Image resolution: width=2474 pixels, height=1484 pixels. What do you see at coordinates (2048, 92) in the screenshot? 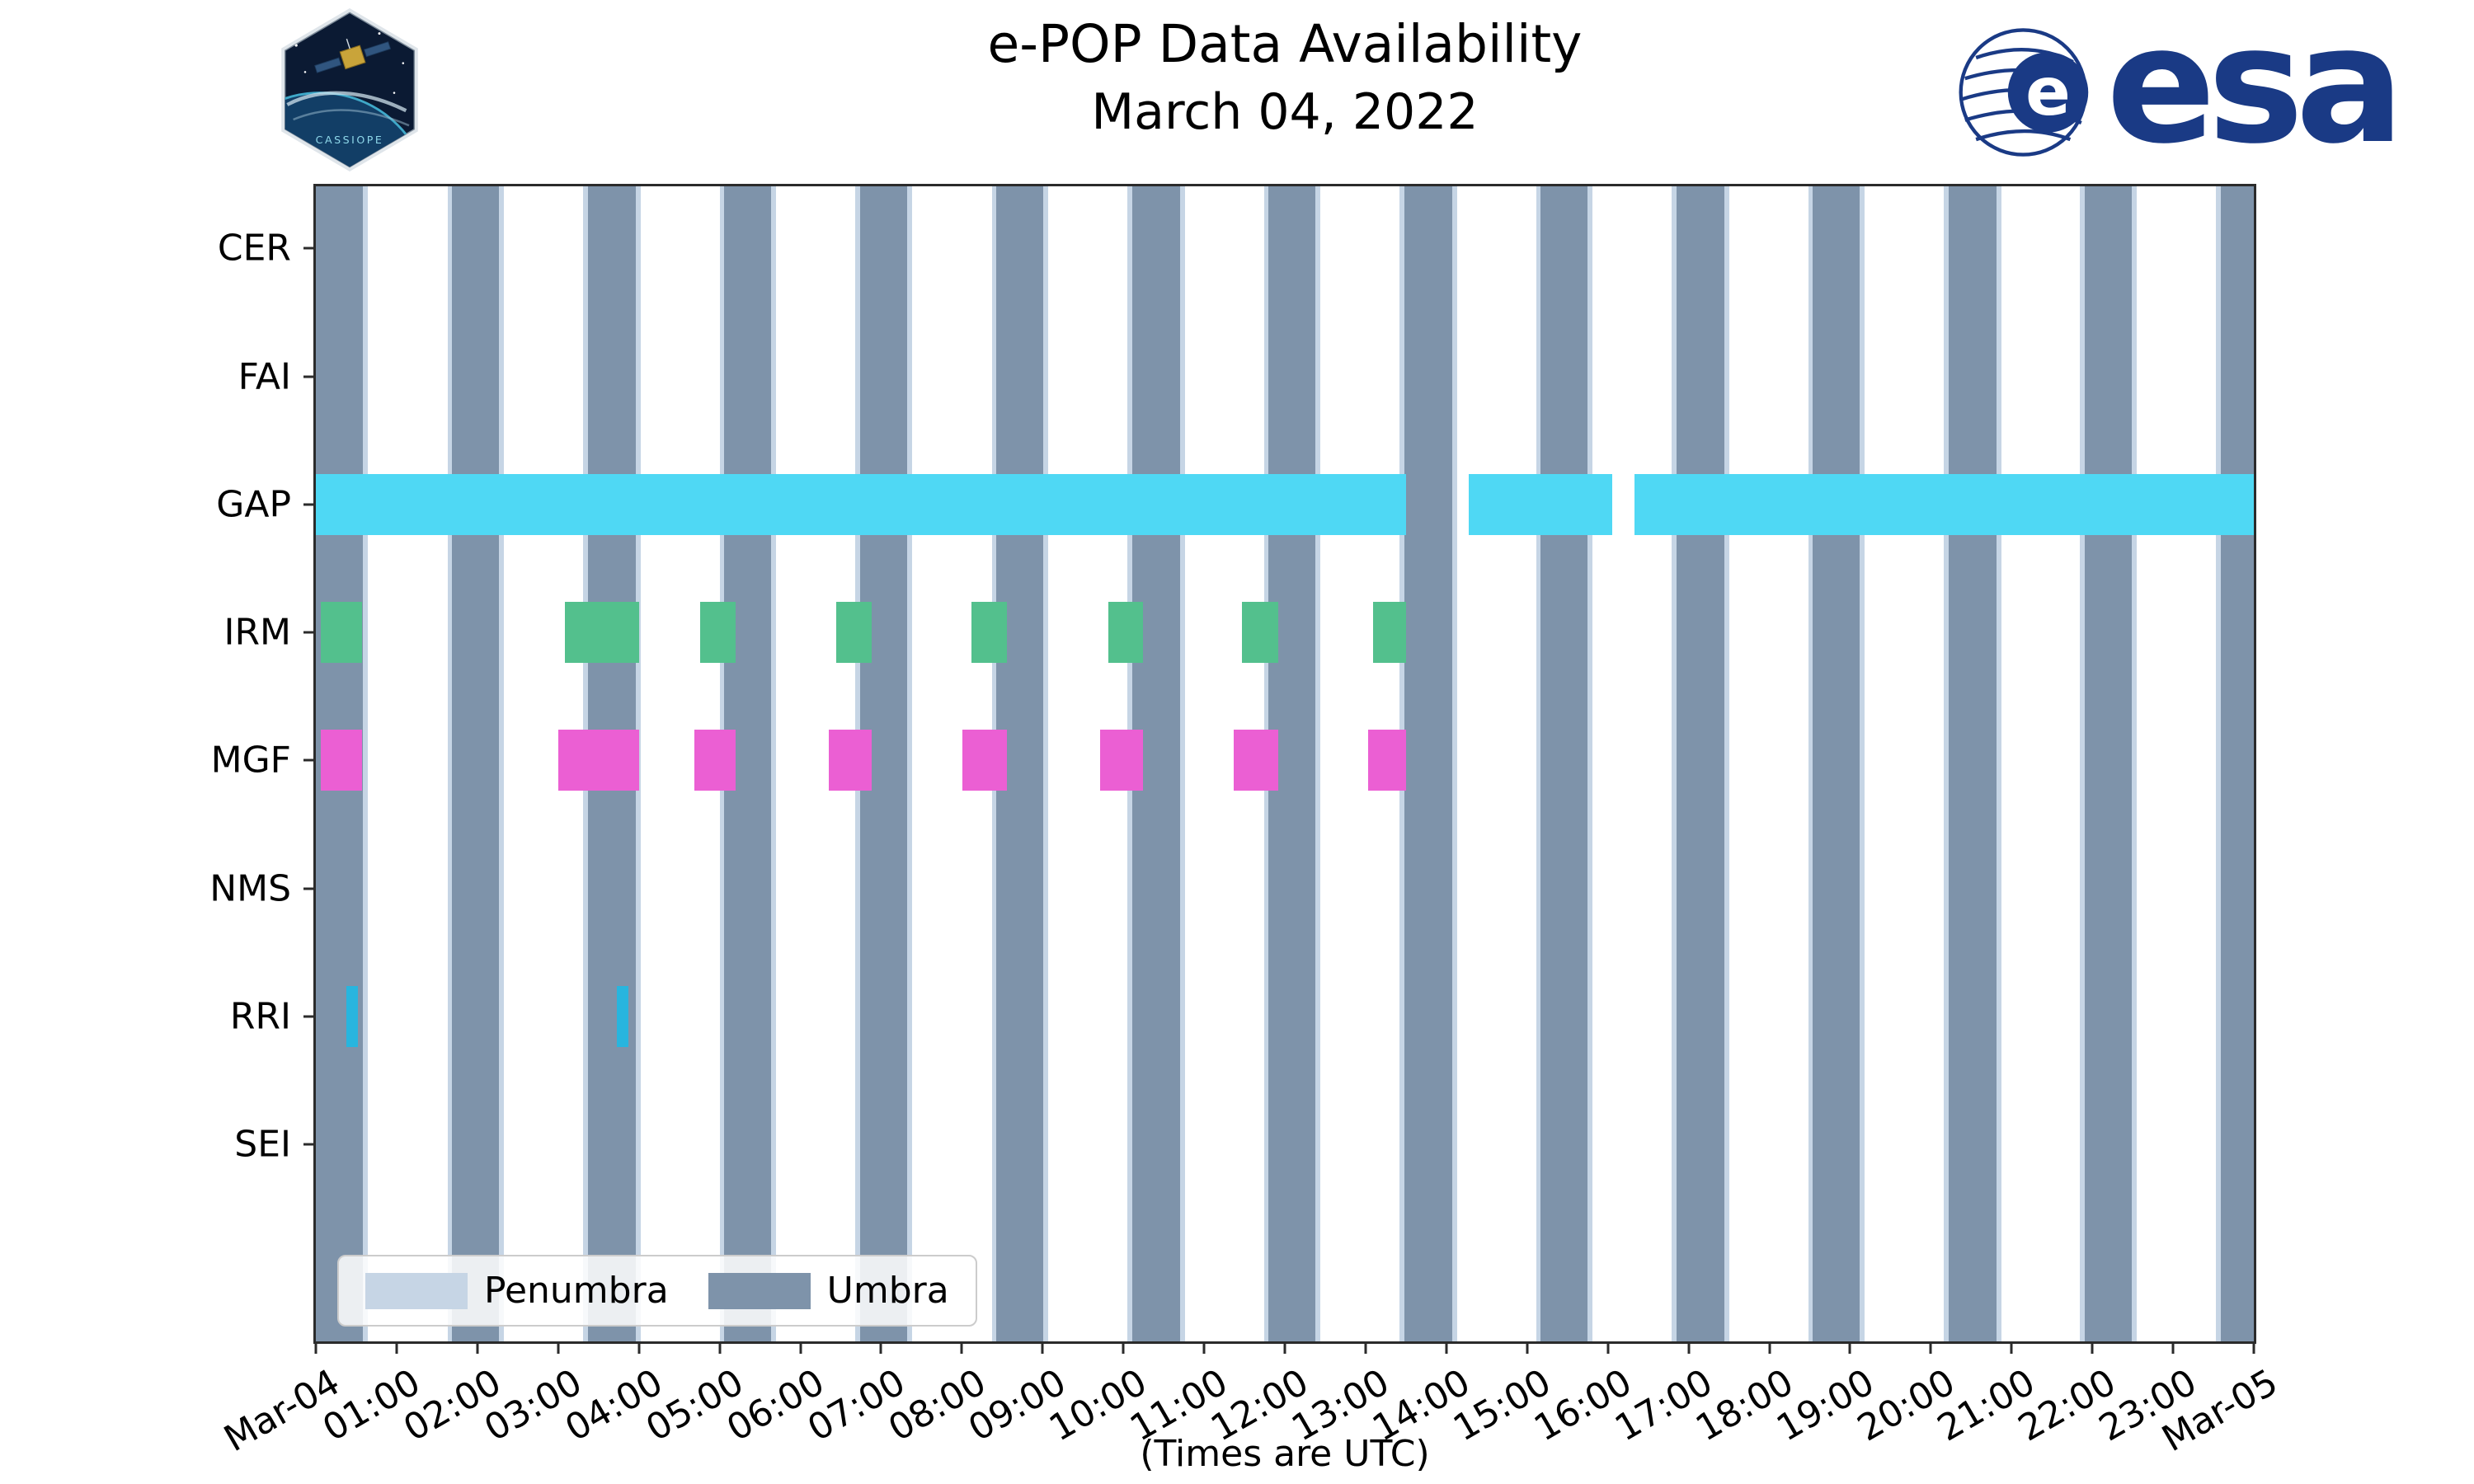
I see `esa-globe-letter: e` at bounding box center [2048, 92].